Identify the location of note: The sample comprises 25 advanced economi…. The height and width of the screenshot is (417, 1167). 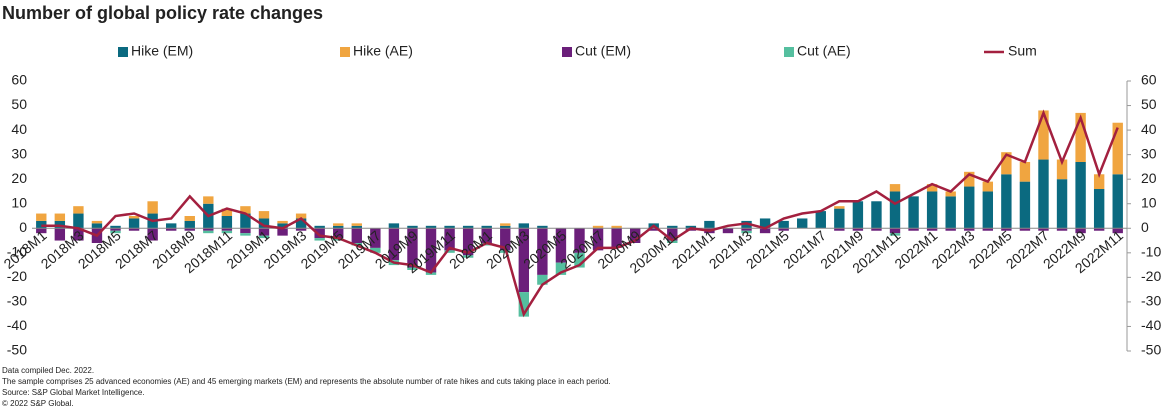
(306, 381).